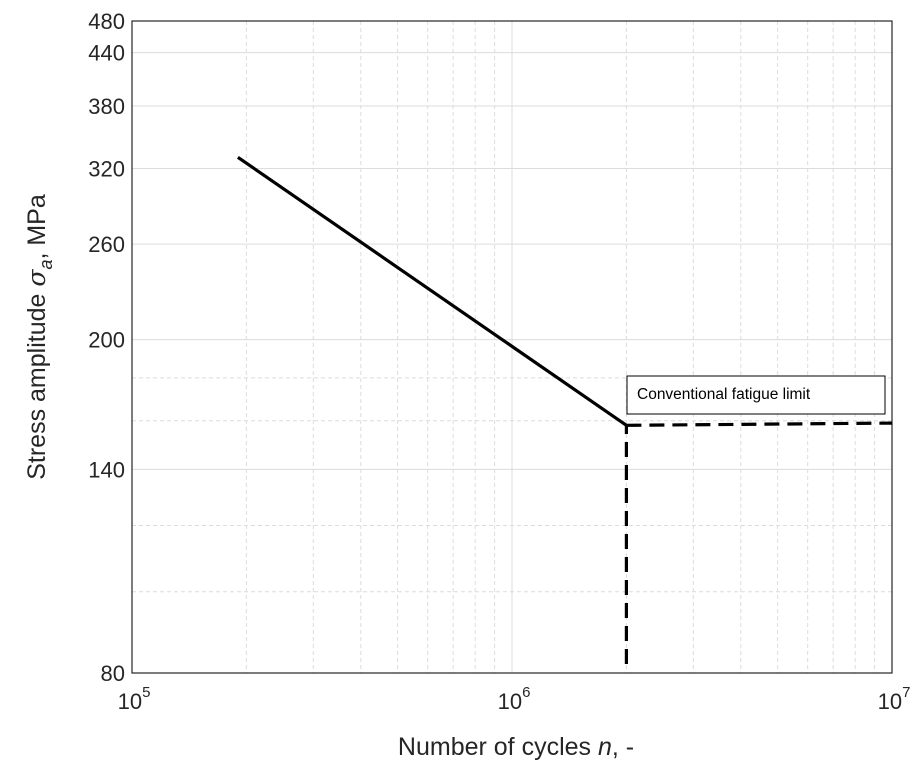  I want to click on y-tick-label: 320, so click(106, 169).